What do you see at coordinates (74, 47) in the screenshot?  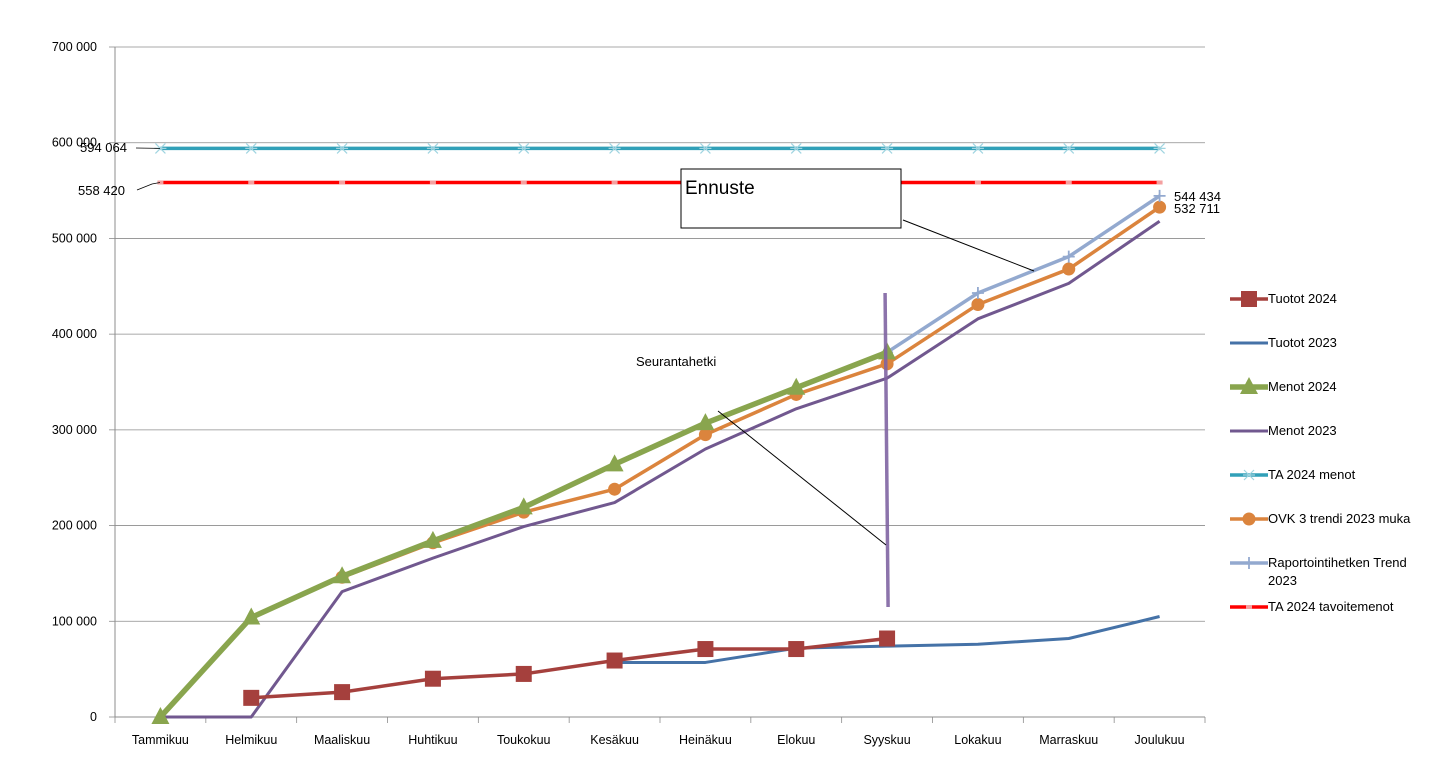 I see `y-tick-label: 700 000` at bounding box center [74, 47].